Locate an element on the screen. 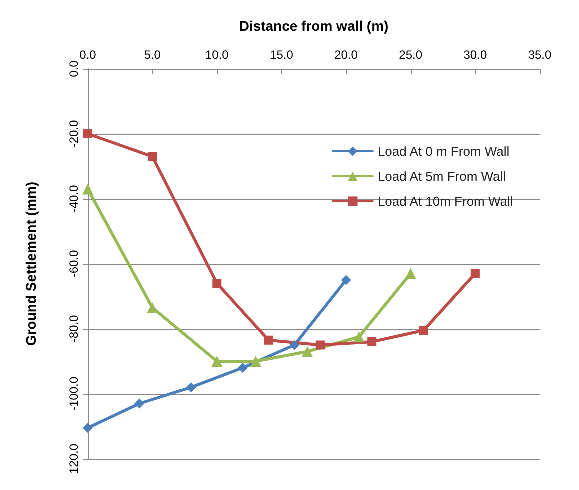 This screenshot has height=490, width=579. y-tick-label: -80.0 is located at coordinates (74, 329).